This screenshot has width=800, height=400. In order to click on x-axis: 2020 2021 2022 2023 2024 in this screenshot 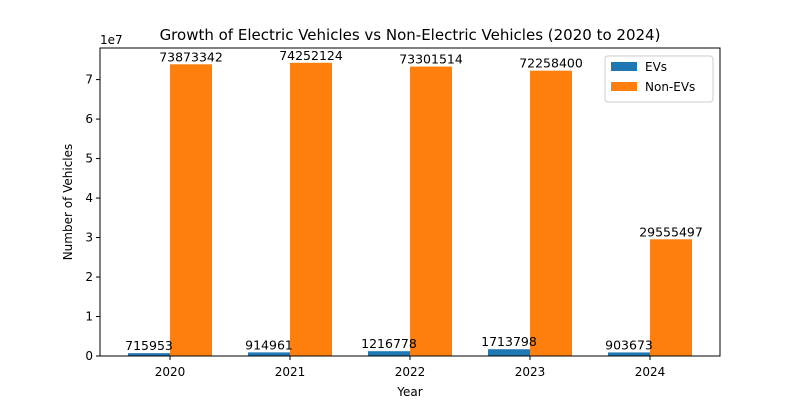, I will do `click(410, 367)`.